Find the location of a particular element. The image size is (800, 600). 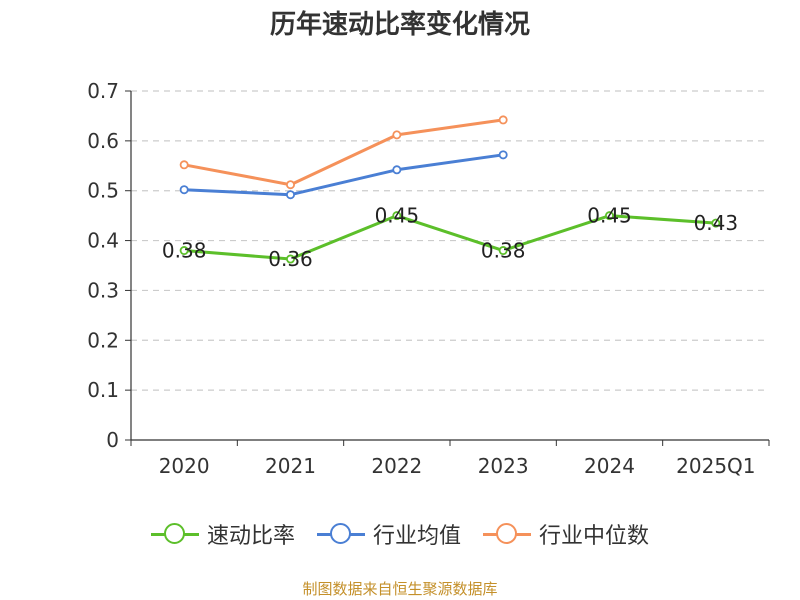

y-tick-label: 0.6 is located at coordinates (103, 141).